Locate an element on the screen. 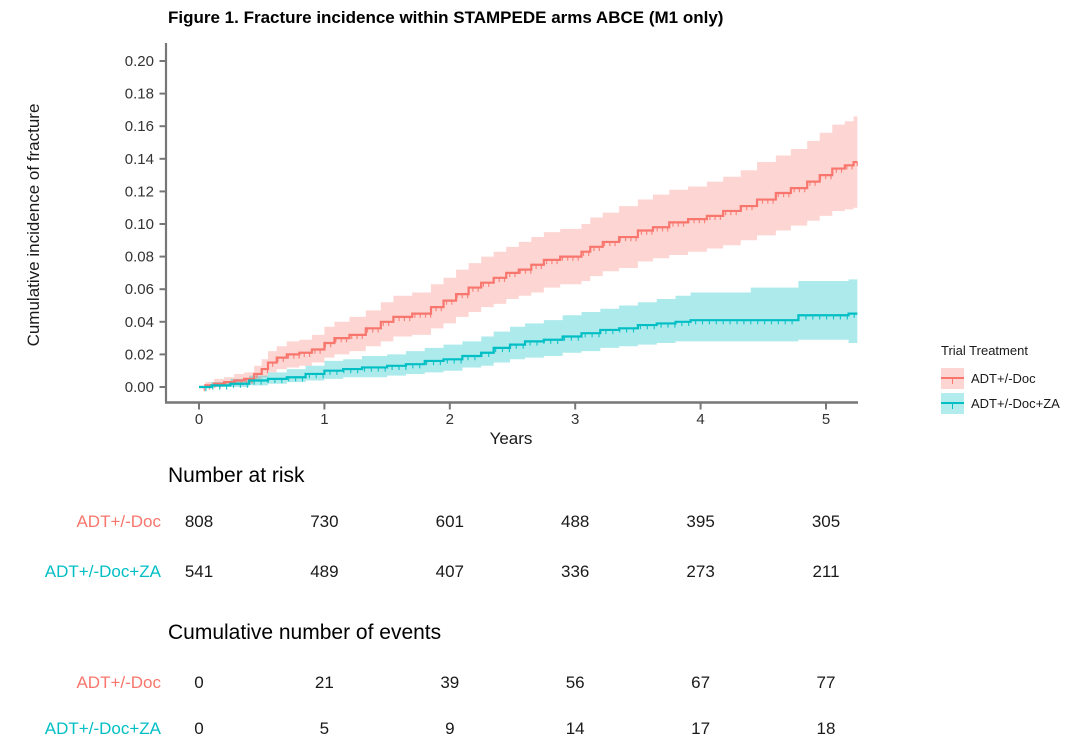 This screenshot has width=1080, height=751. table-cell: 305 is located at coordinates (826, 521).